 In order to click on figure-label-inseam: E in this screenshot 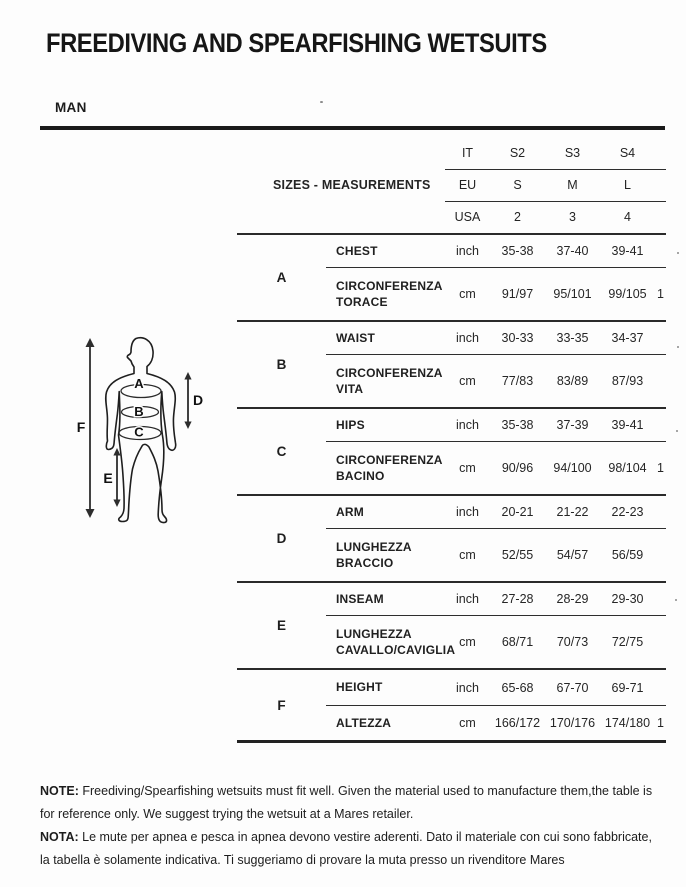, I will do `click(107, 478)`.